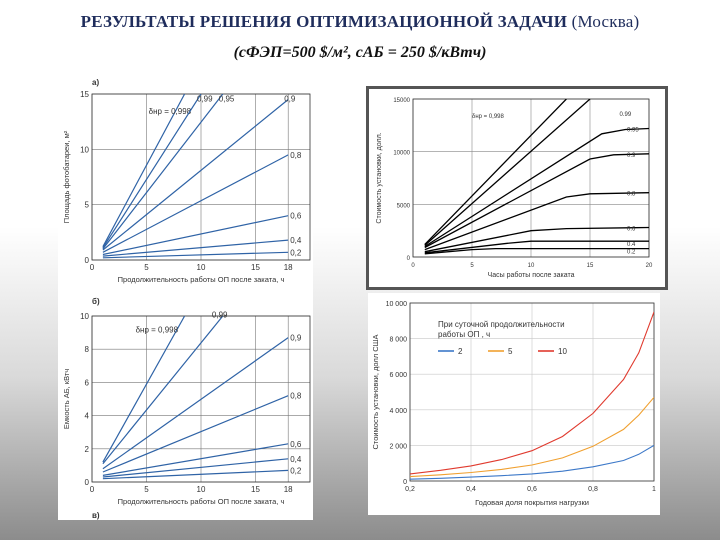 Image resolution: width=720 pixels, height=540 pixels. What do you see at coordinates (631, 253) in the screenshot?
I see `series-label: 0.2` at bounding box center [631, 253].